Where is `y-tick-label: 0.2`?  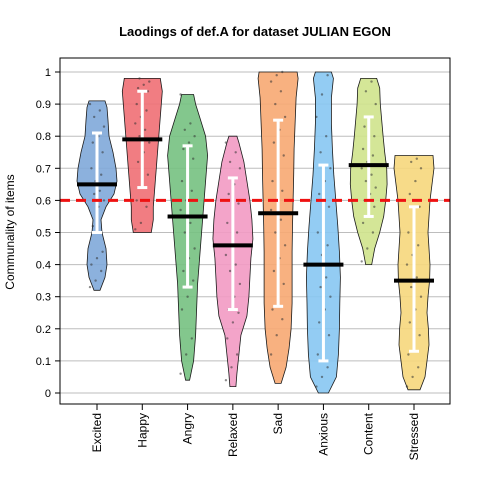
y-tick-label: 0.2 is located at coordinates (43, 330).